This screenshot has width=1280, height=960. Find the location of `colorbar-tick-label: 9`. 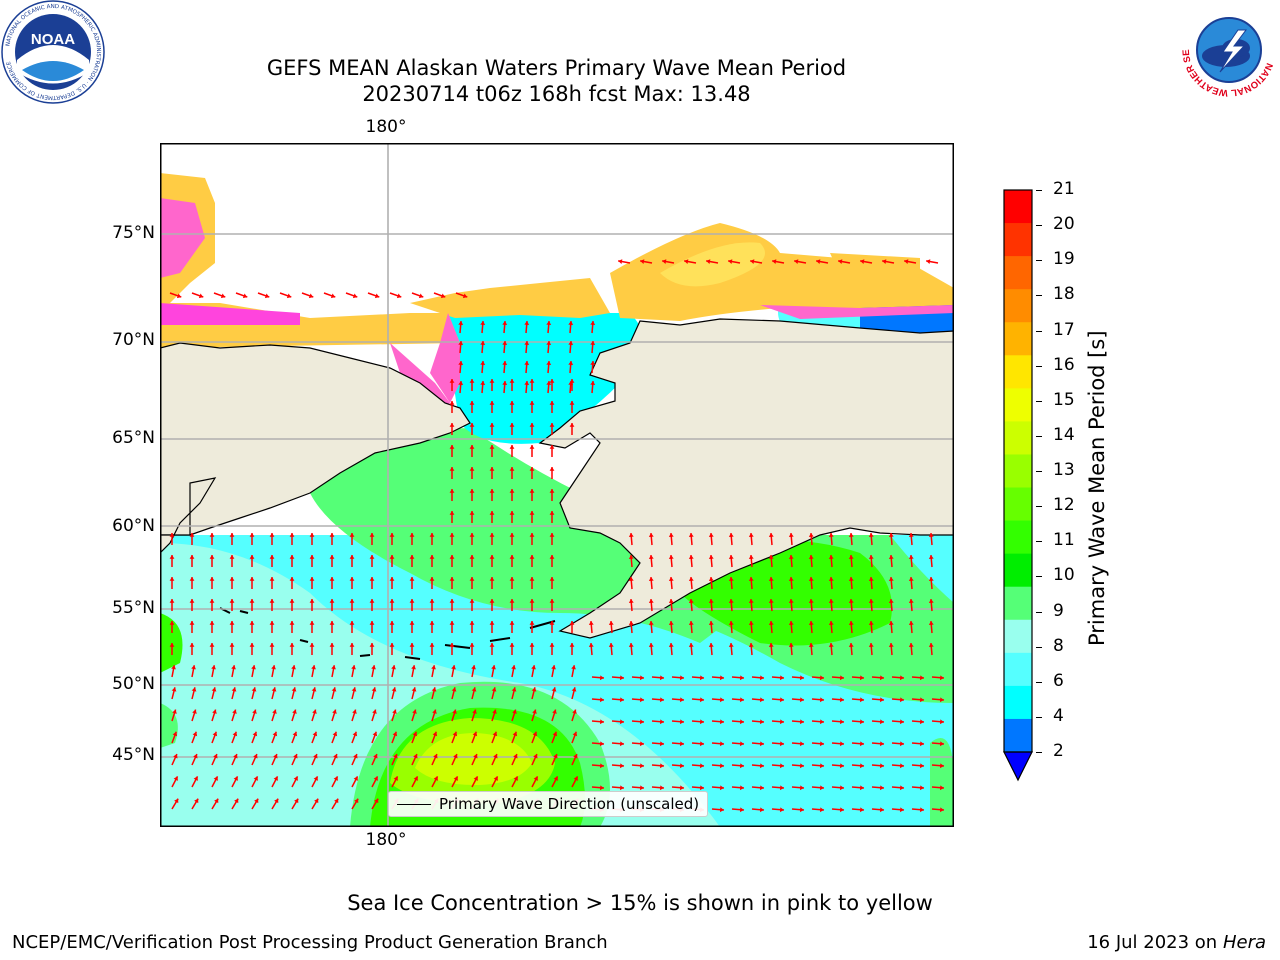

colorbar-tick-label: 9 is located at coordinates (1058, 610).